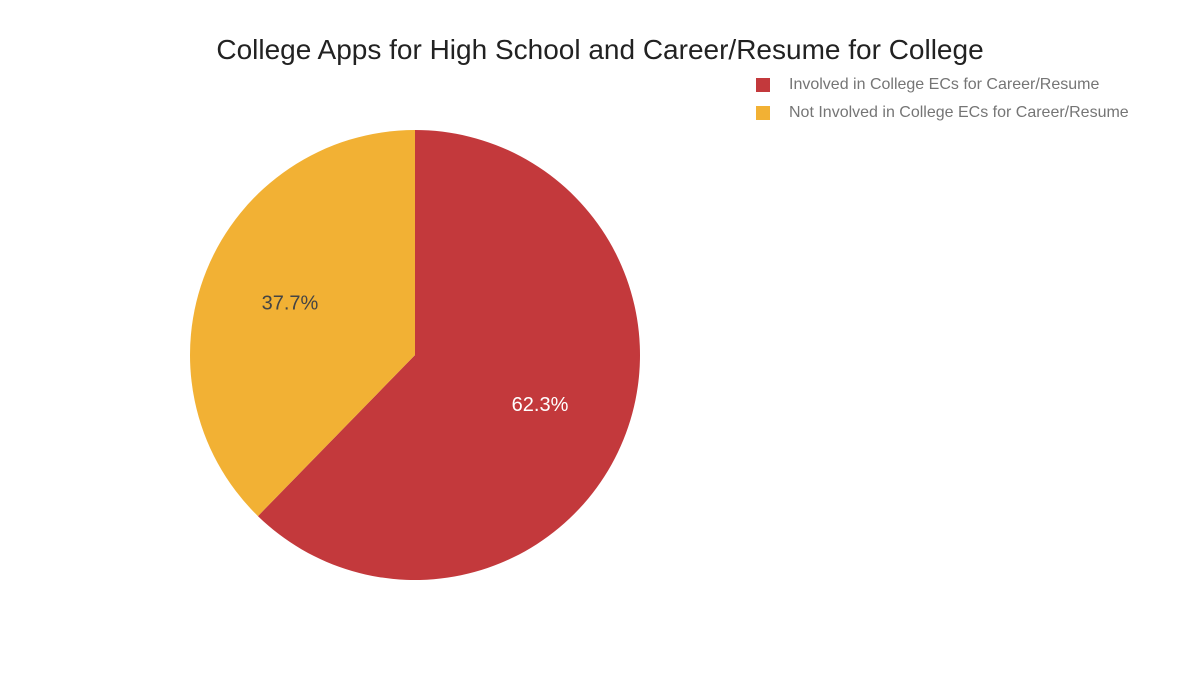 The width and height of the screenshot is (1200, 684). Describe the element at coordinates (290, 303) in the screenshot. I see `slice-label-not-involved: 37.7%` at that location.